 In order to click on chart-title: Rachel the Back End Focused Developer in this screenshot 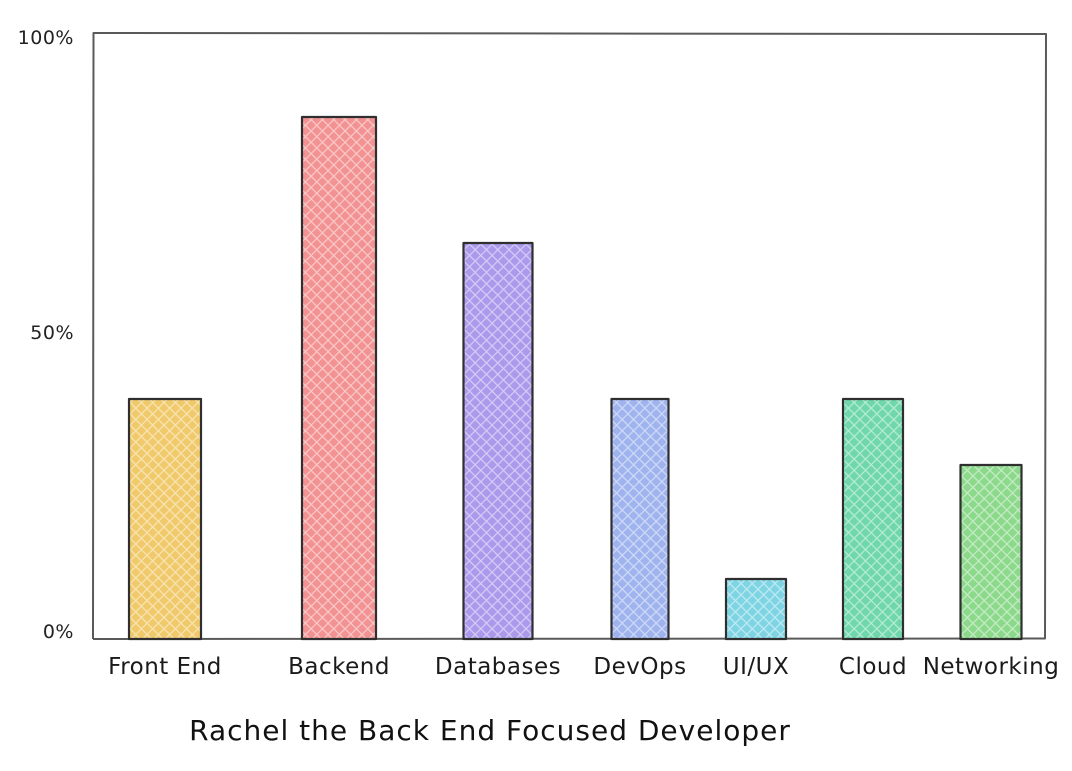, I will do `click(490, 730)`.